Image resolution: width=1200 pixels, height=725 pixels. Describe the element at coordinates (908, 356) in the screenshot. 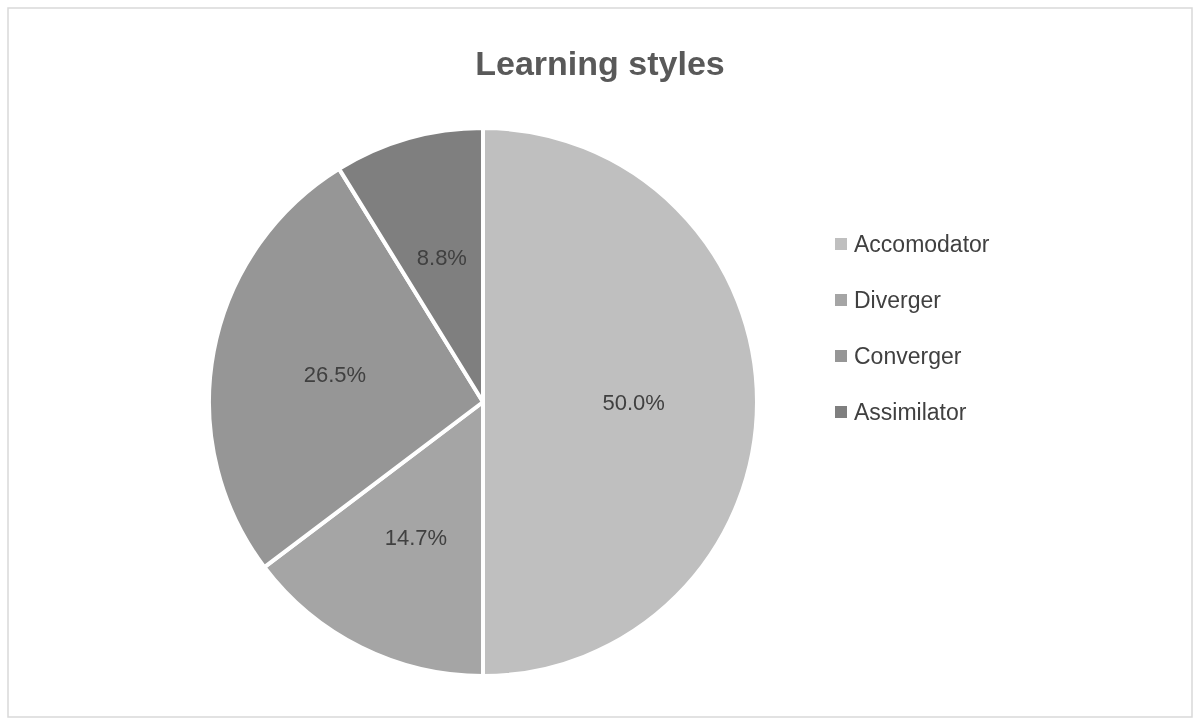

I see `legend-label: Converger` at that location.